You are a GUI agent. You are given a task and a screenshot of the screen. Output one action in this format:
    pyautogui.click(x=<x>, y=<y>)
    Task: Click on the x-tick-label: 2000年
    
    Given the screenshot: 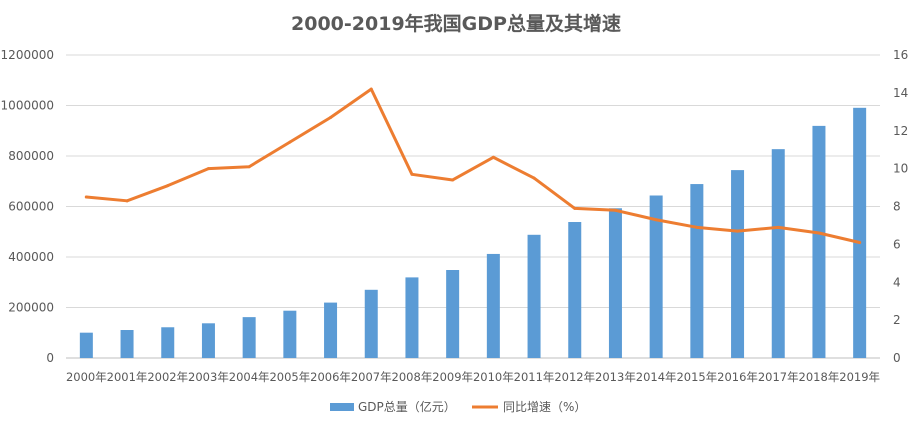 What is the action you would take?
    pyautogui.click(x=86, y=377)
    